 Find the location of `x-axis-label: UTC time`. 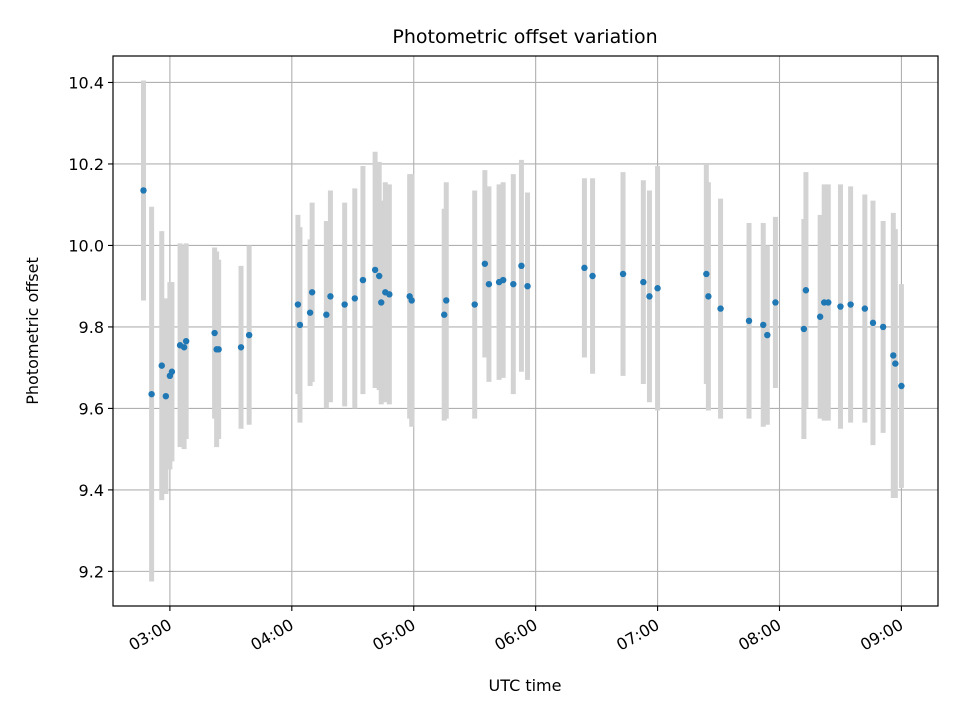

x-axis-label: UTC time is located at coordinates (525, 685).